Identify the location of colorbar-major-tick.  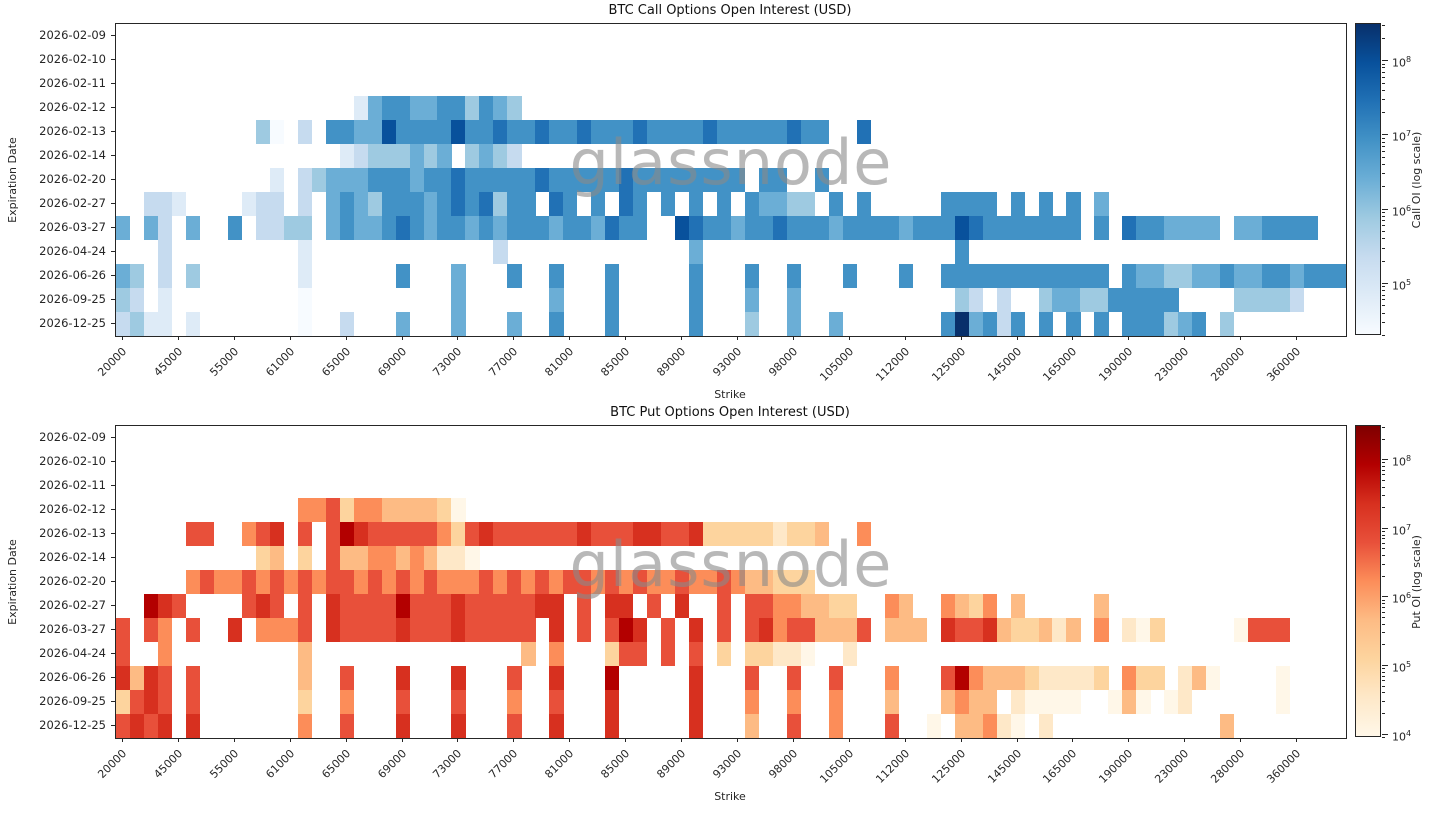
(1385, 665).